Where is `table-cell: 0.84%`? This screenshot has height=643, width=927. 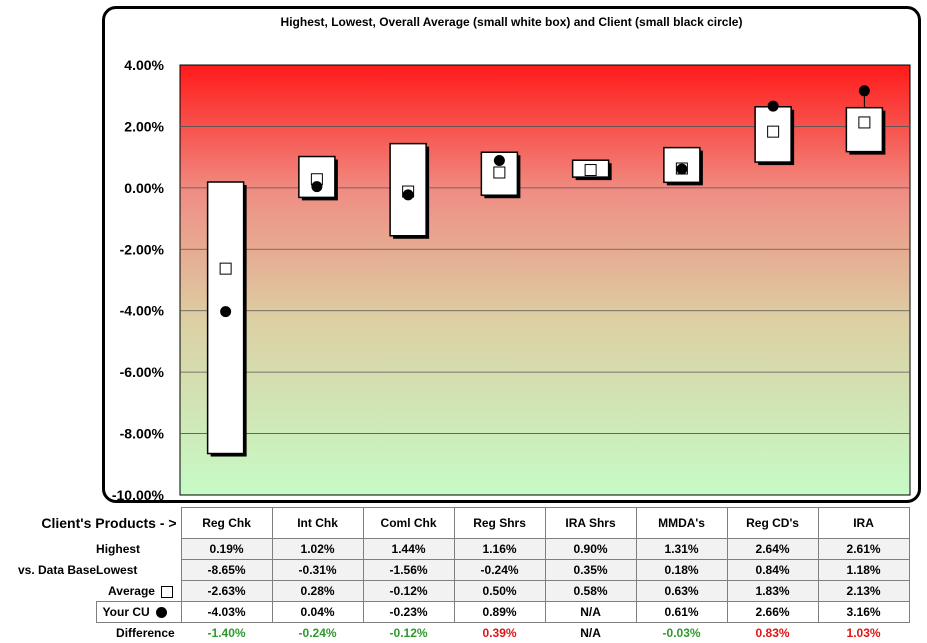
table-cell: 0.84% is located at coordinates (772, 570).